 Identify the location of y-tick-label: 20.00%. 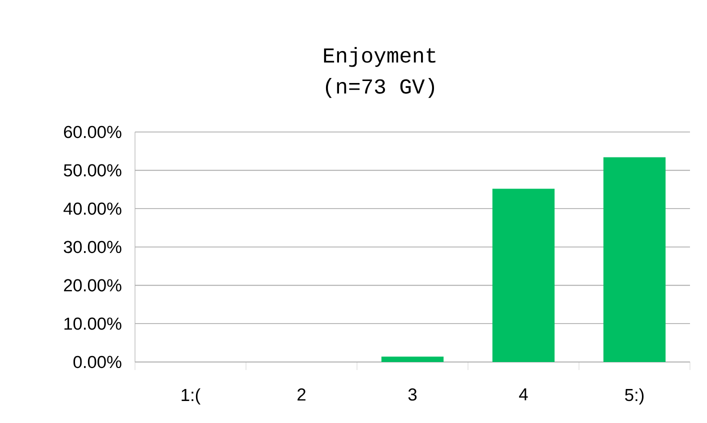
(93, 285).